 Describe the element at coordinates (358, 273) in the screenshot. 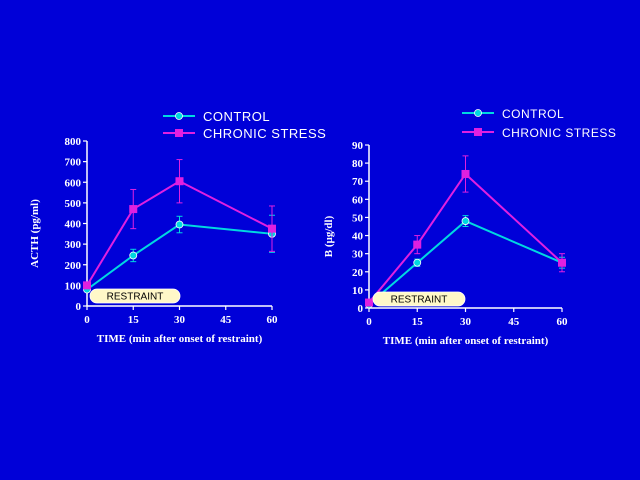

I see `y-tick-label: 20` at that location.